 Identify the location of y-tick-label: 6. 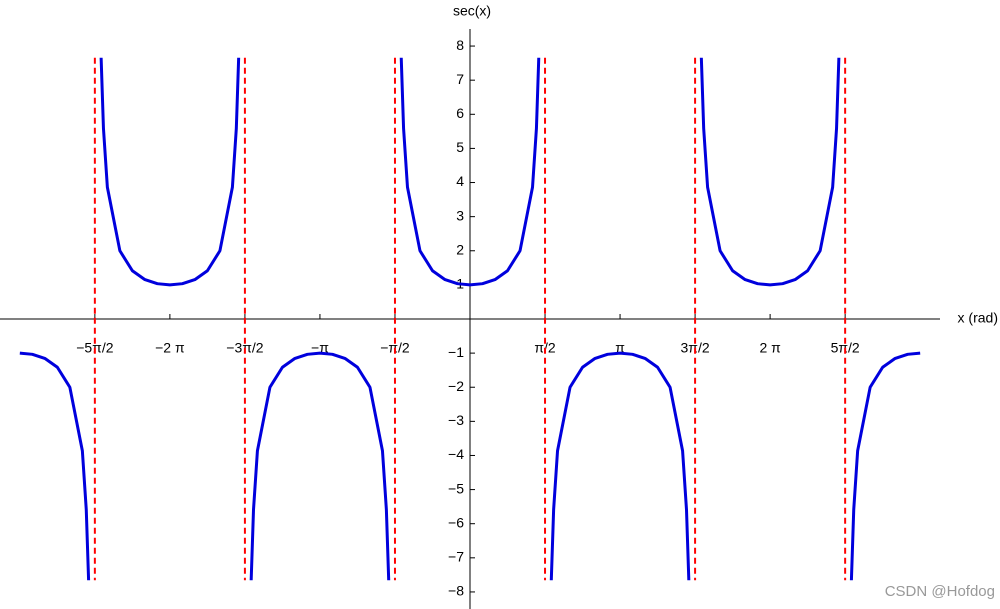
(460, 113).